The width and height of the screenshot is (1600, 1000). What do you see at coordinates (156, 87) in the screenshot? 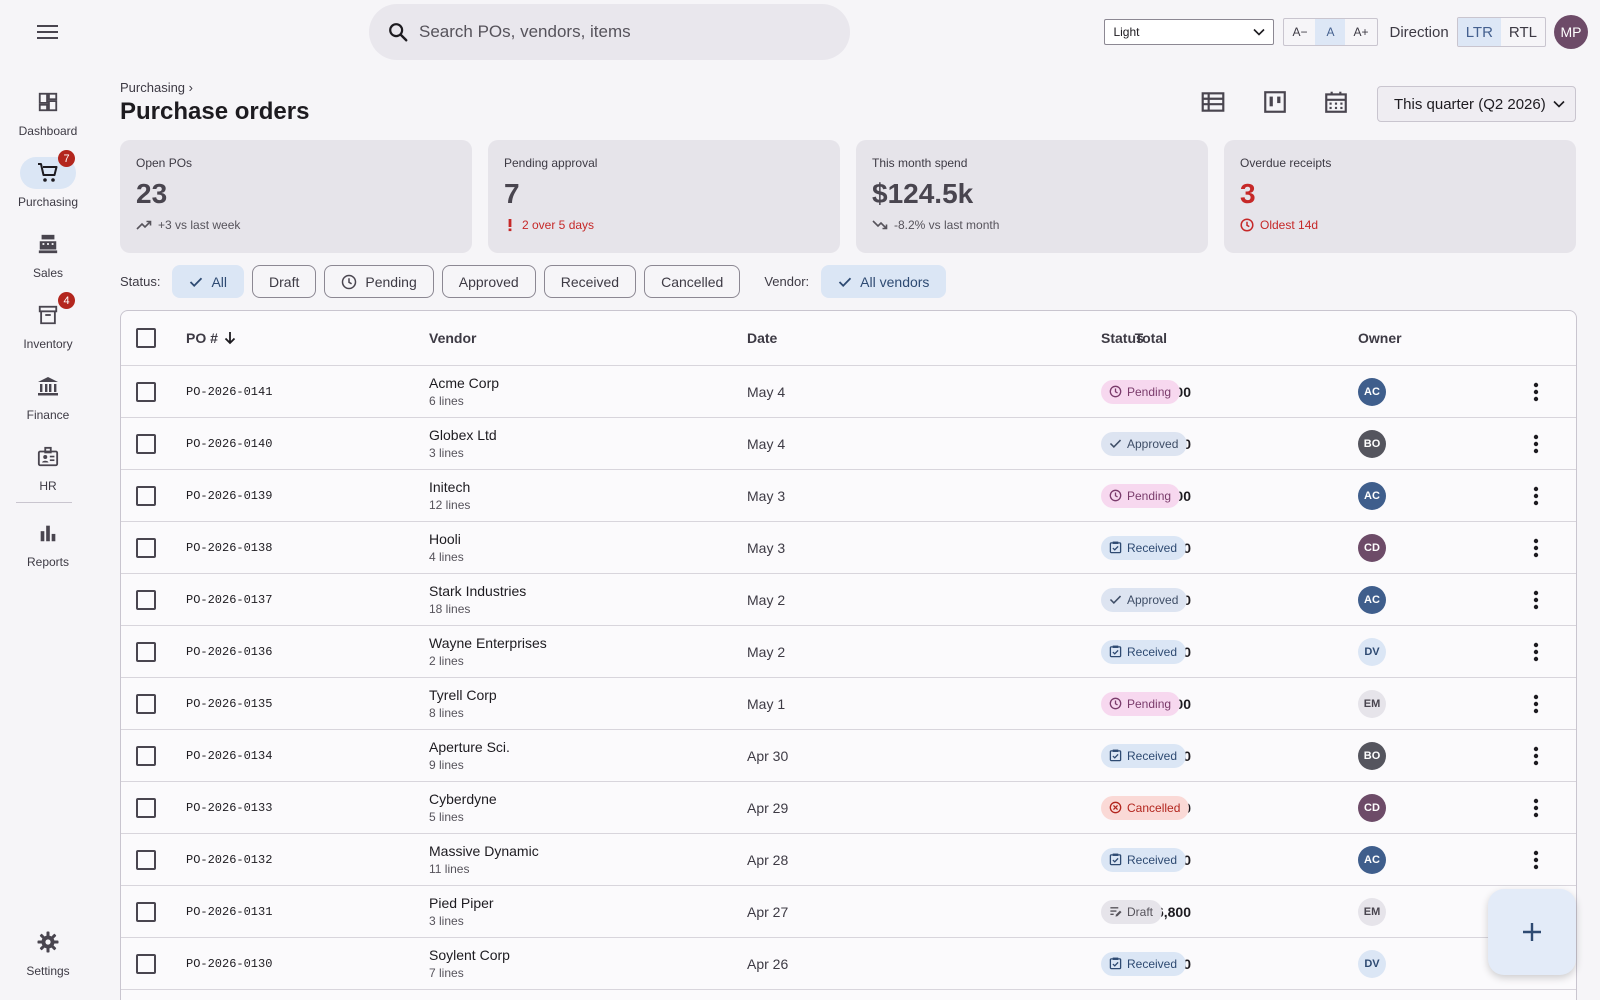
I see `breadcrumb: Purchasing ›` at bounding box center [156, 87].